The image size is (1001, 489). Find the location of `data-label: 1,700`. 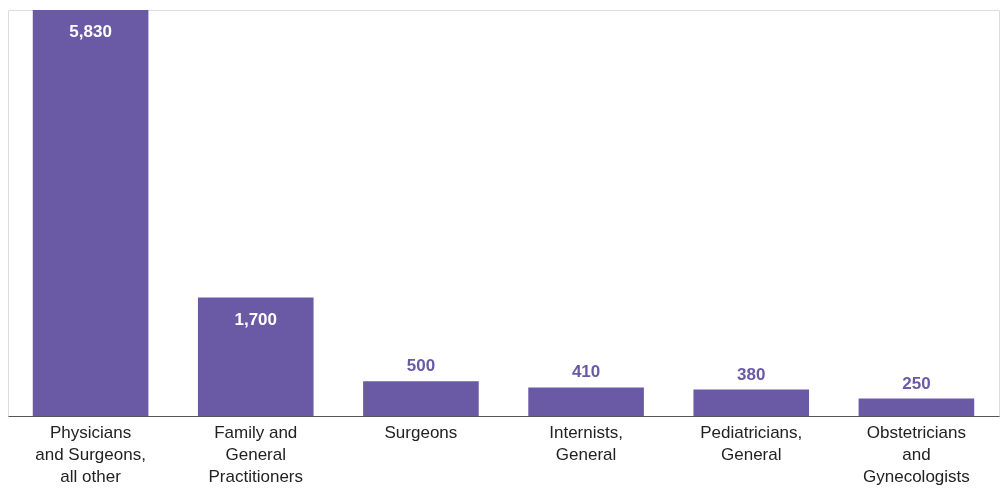

data-label: 1,700 is located at coordinates (256, 319).